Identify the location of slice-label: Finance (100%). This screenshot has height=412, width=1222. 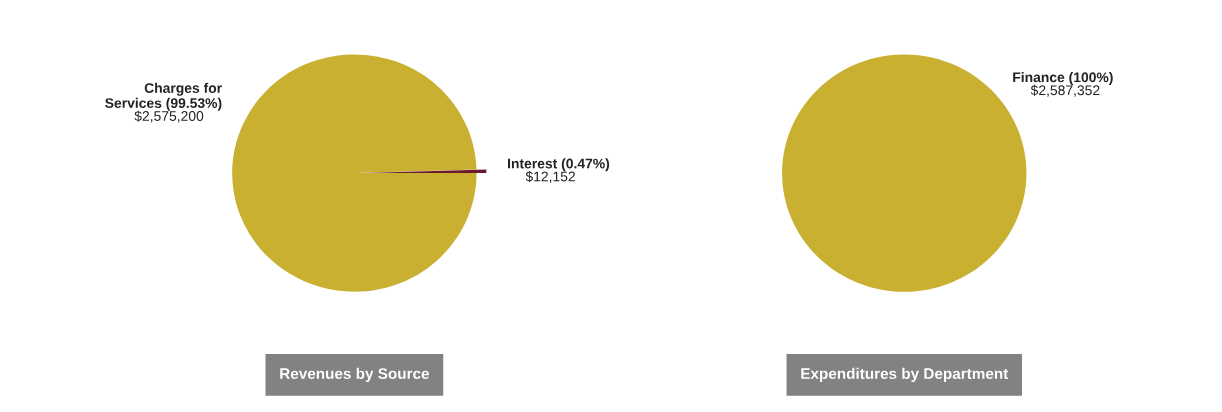
(1063, 78).